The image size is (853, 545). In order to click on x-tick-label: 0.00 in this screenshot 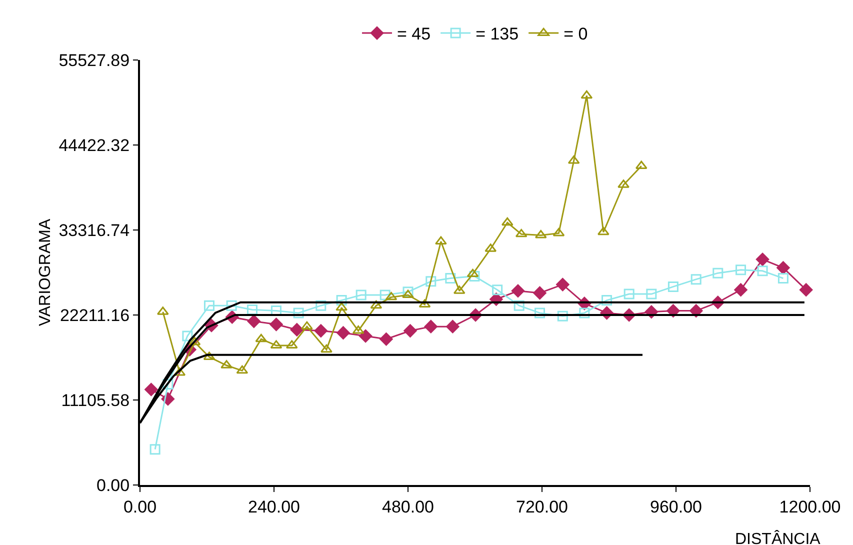, I will do `click(140, 506)`.